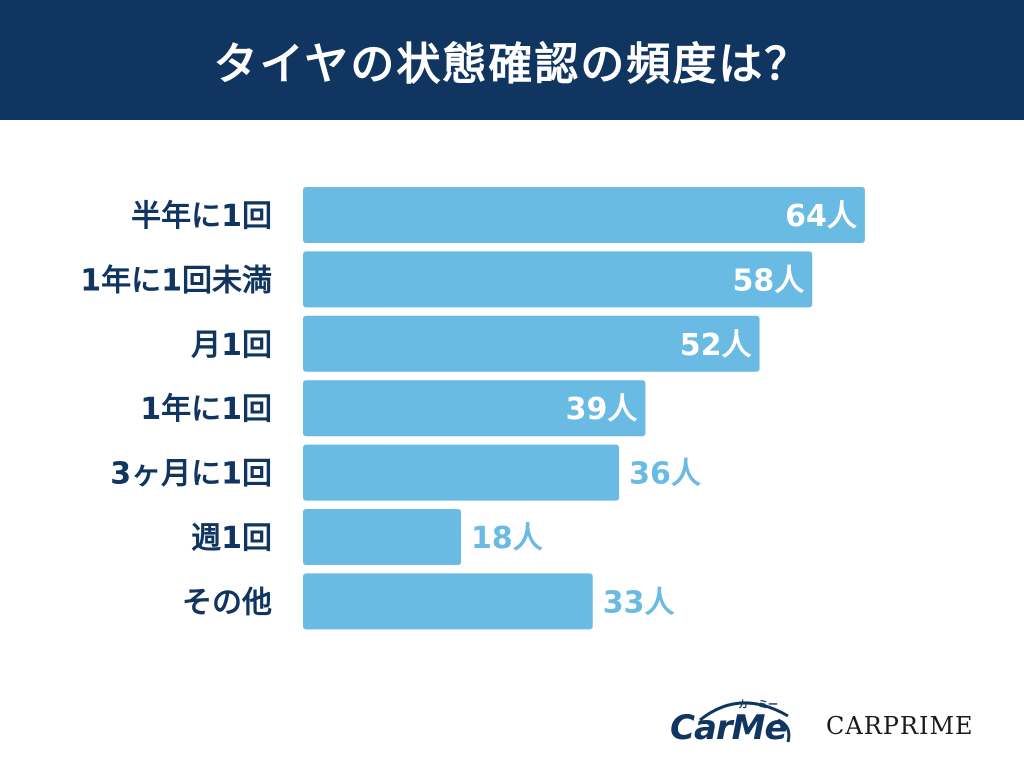 The width and height of the screenshot is (1024, 768). What do you see at coordinates (639, 602) in the screenshot?
I see `value-label-6: 33人` at bounding box center [639, 602].